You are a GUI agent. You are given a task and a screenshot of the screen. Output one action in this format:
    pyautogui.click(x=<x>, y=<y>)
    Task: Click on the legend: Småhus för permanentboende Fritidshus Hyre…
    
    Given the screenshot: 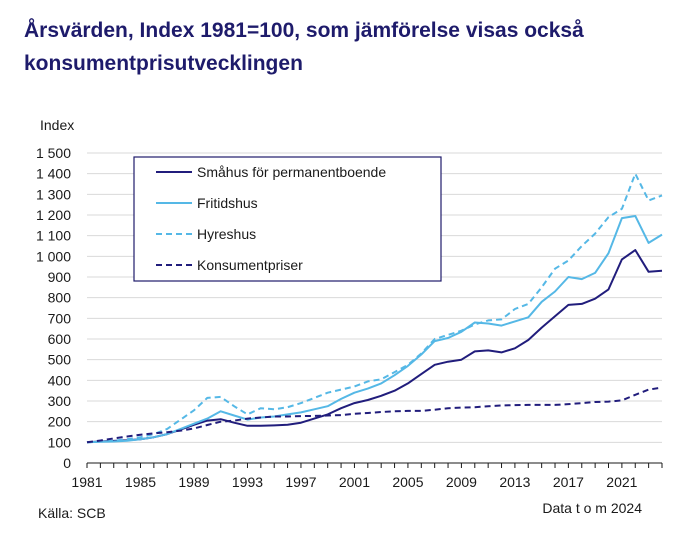 What is the action you would take?
    pyautogui.click(x=287, y=219)
    